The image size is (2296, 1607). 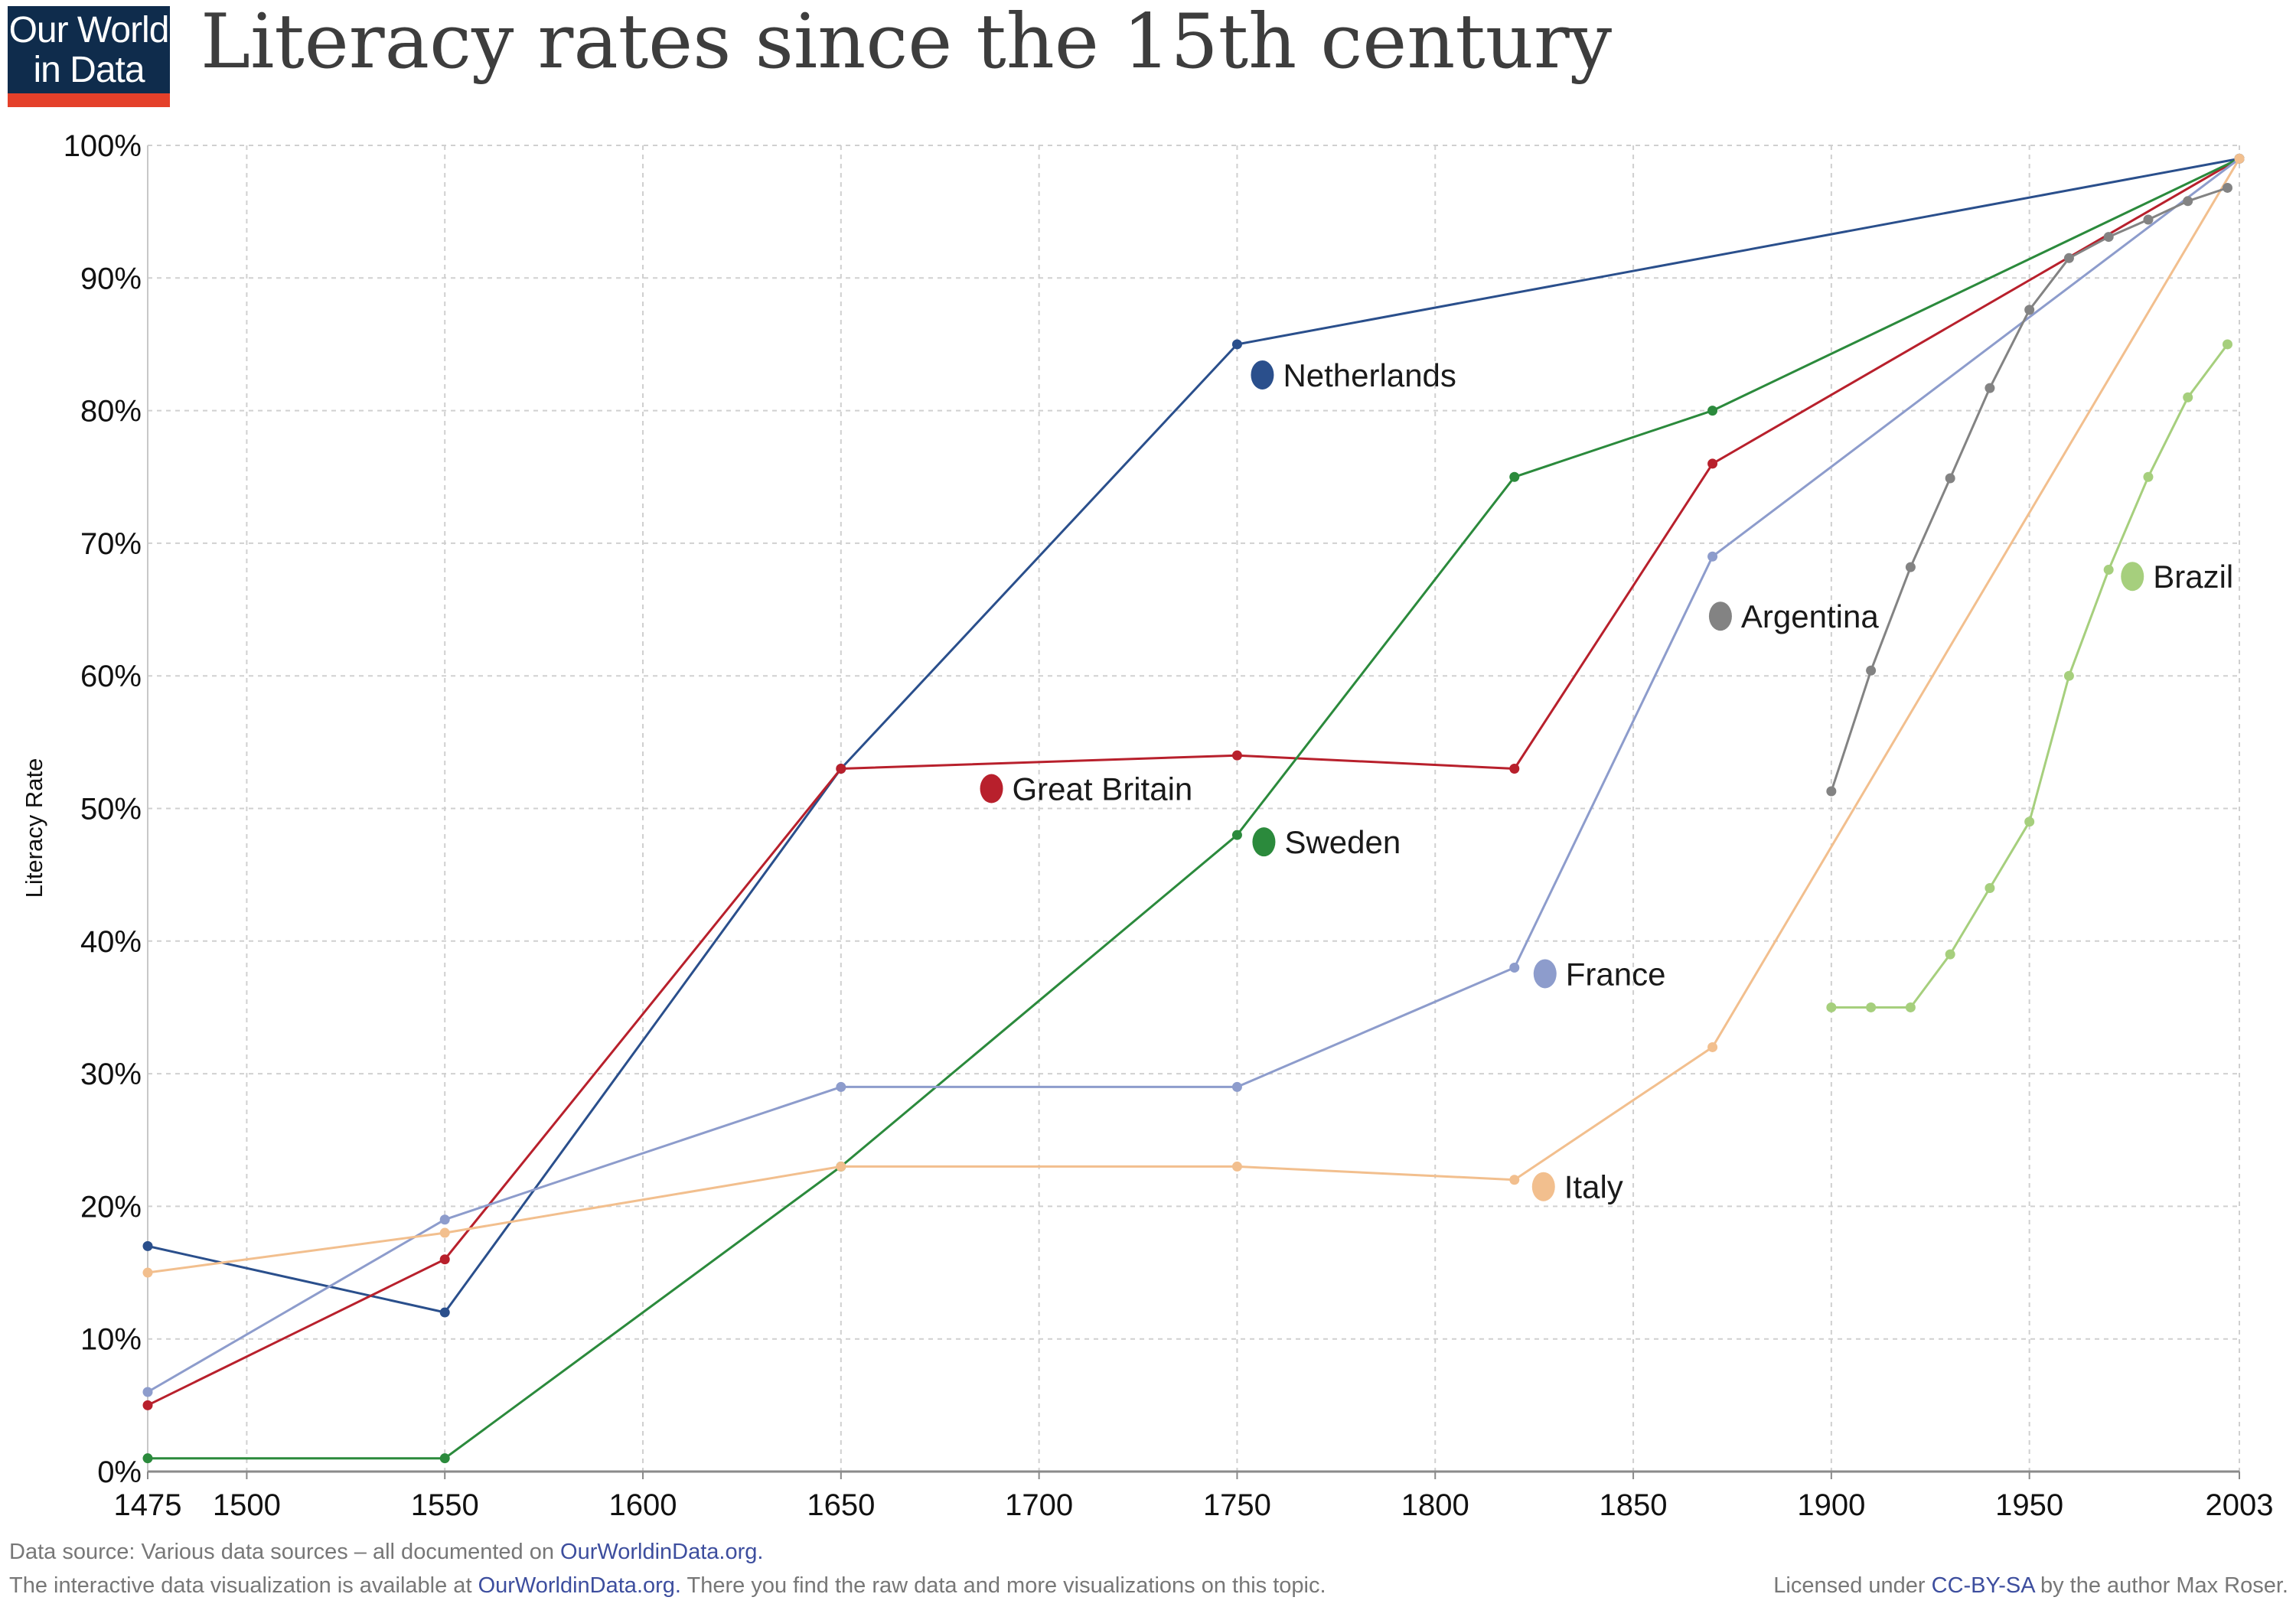 What do you see at coordinates (111, 1074) in the screenshot?
I see `y-tick-label: 30%` at bounding box center [111, 1074].